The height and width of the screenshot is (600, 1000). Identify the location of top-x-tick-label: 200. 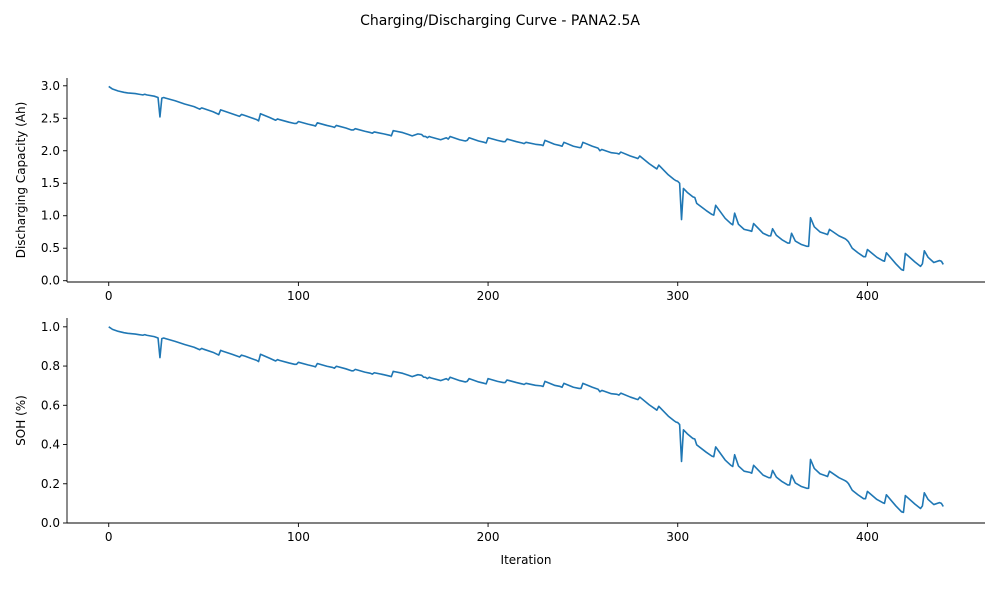
(488, 296).